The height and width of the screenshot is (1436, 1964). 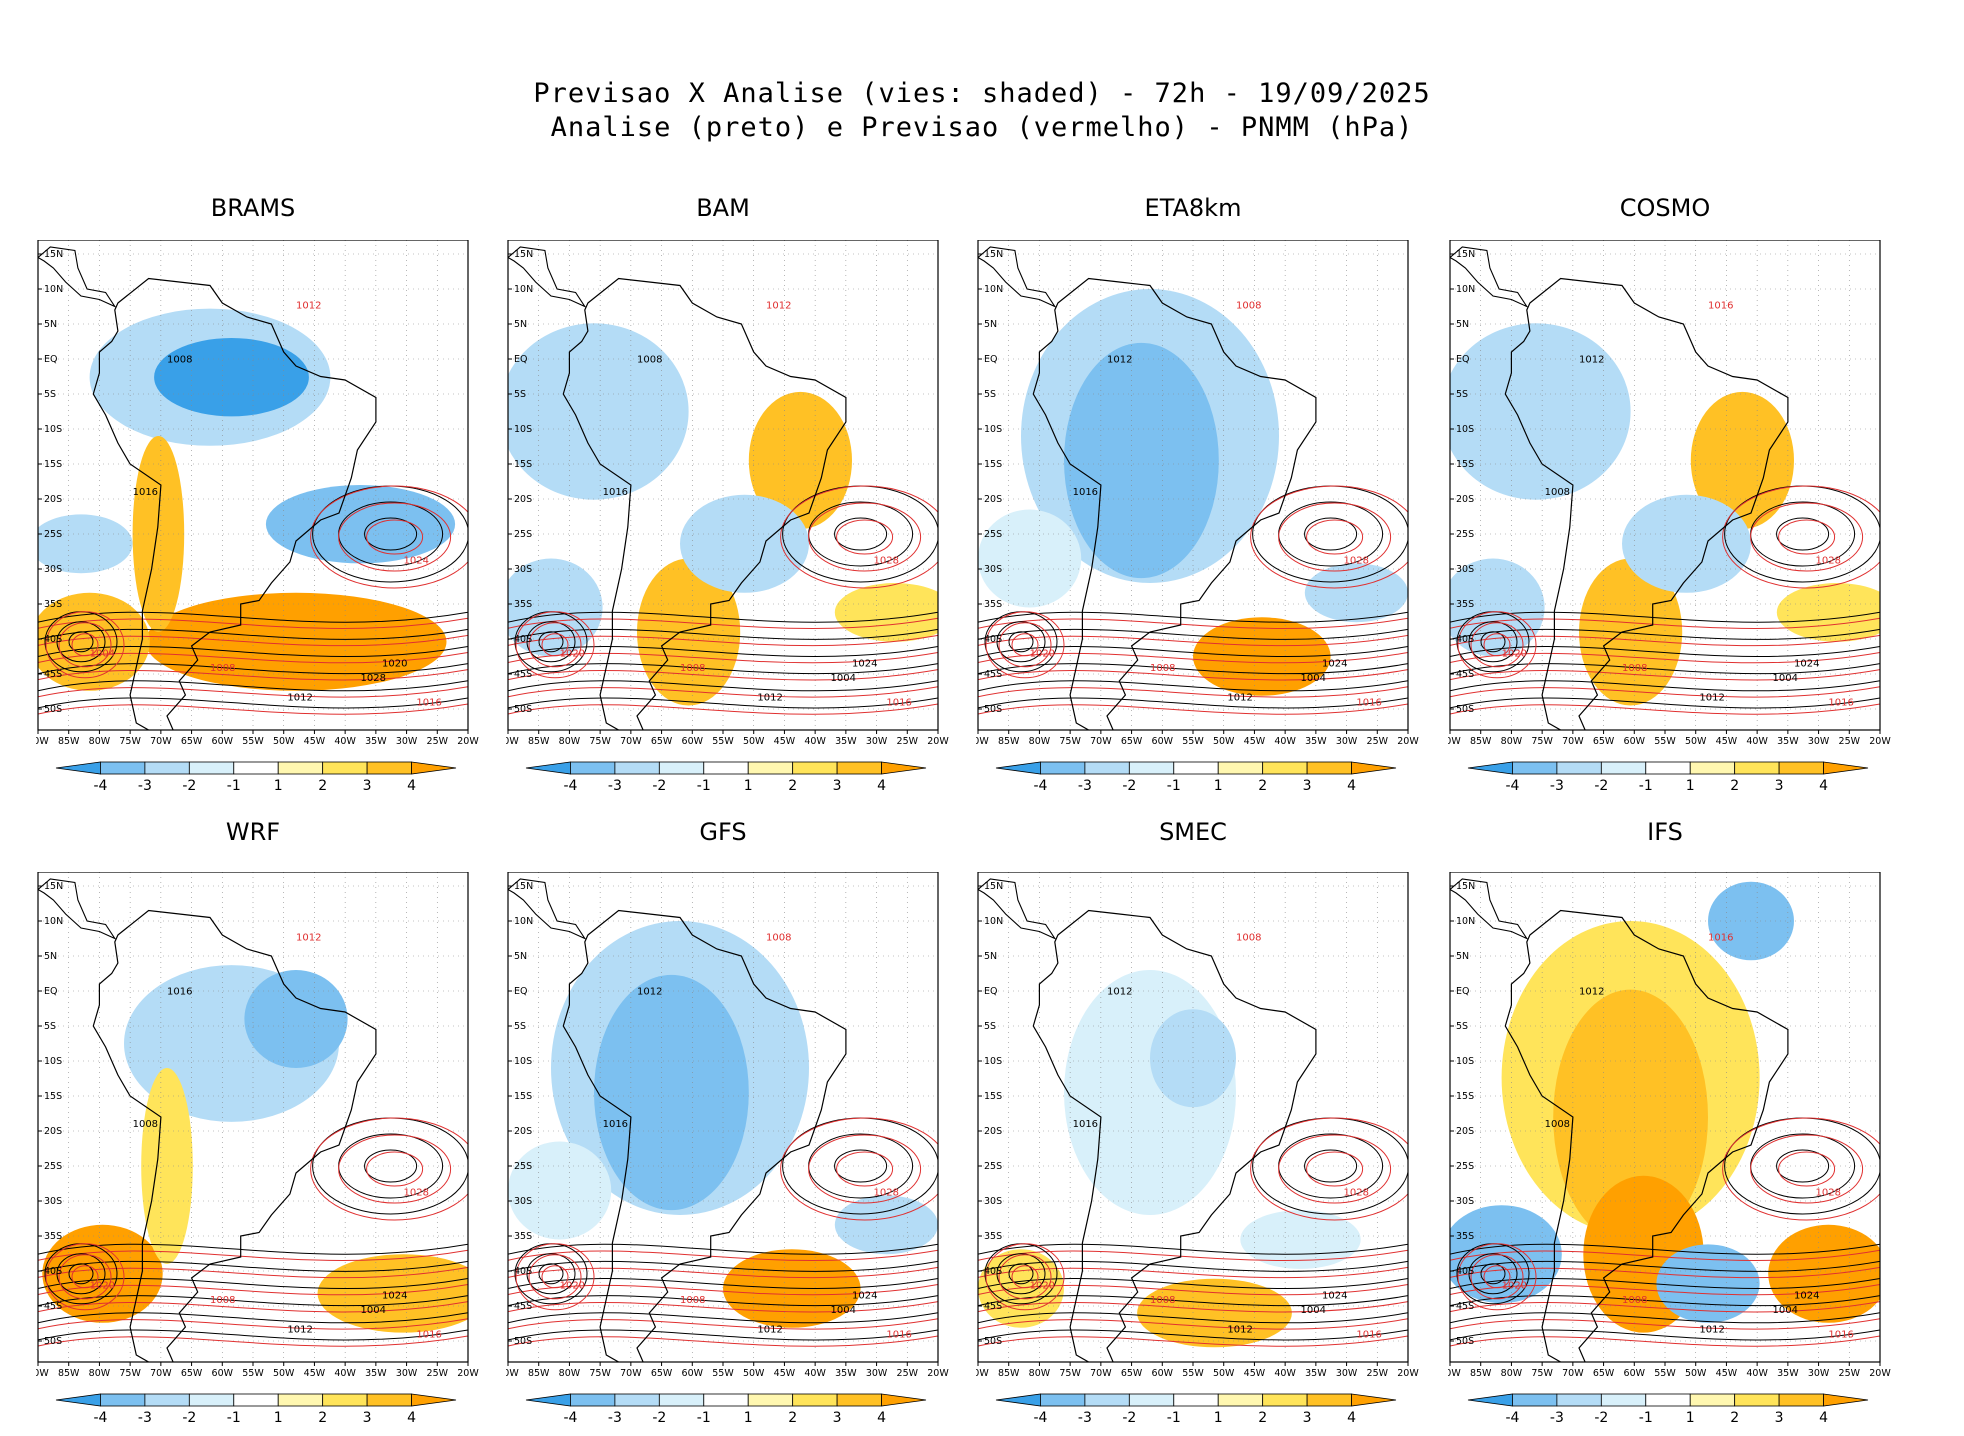 I want to click on lat-tick-label: 25S, so click(x=1465, y=1166).